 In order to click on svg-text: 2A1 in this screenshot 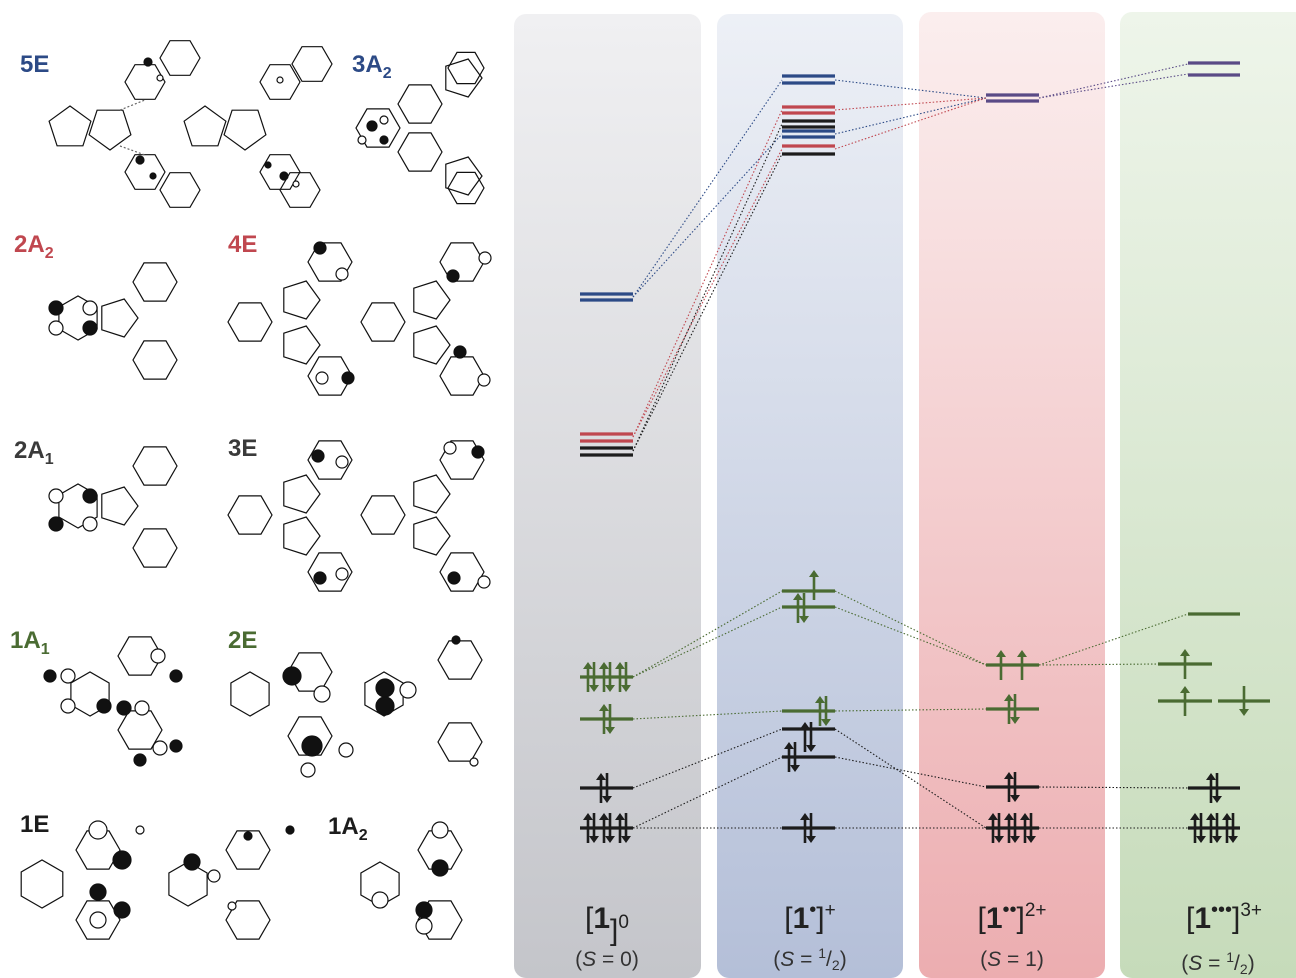, I will do `click(34, 452)`.